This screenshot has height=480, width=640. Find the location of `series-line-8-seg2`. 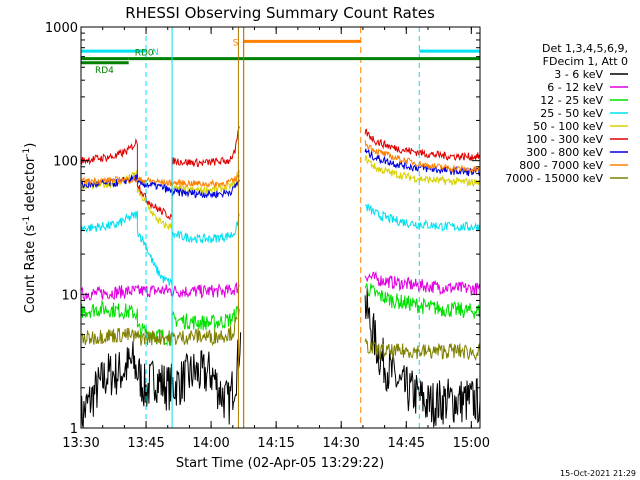

series-line-8-seg2 is located at coordinates (422, 157).